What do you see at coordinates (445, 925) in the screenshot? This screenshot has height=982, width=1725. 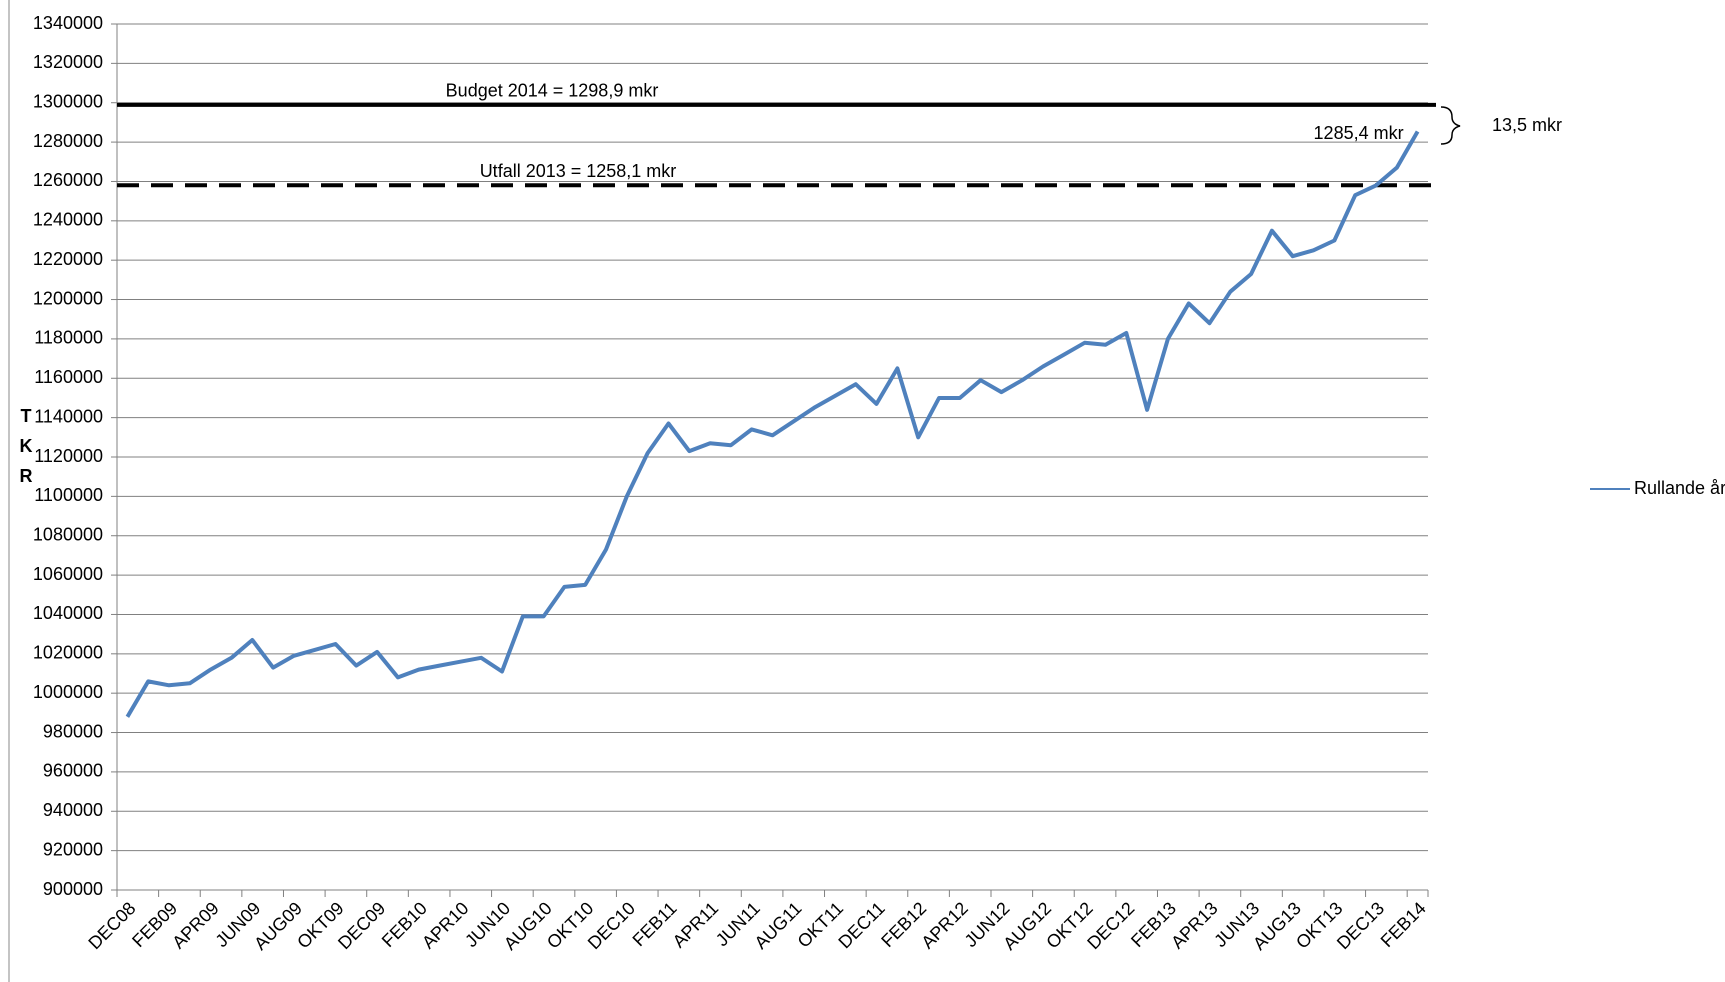 I see `x-tick-label: APR10` at bounding box center [445, 925].